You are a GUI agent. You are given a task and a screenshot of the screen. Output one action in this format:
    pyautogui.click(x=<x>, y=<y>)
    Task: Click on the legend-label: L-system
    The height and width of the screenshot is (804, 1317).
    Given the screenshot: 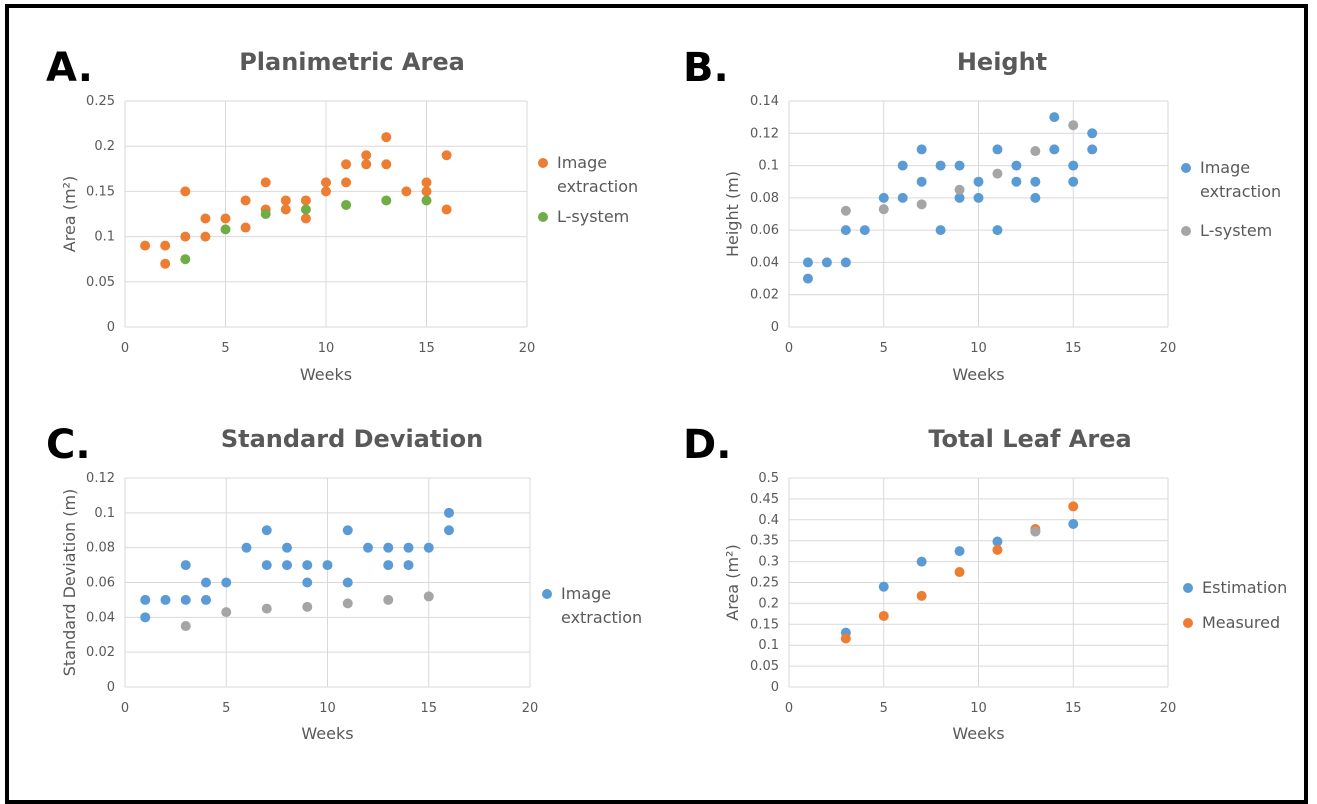 What is the action you would take?
    pyautogui.click(x=1236, y=230)
    